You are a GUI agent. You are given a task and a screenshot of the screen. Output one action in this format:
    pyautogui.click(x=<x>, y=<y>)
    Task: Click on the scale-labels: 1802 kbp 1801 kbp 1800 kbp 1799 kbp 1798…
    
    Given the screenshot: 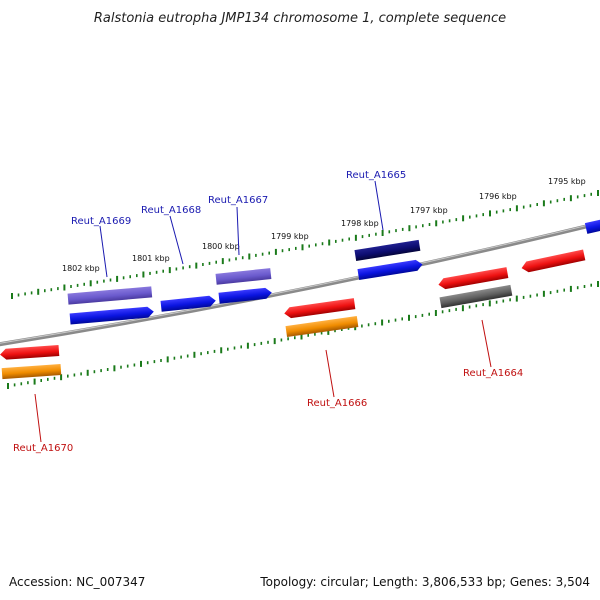 What is the action you would take?
    pyautogui.click(x=324, y=225)
    